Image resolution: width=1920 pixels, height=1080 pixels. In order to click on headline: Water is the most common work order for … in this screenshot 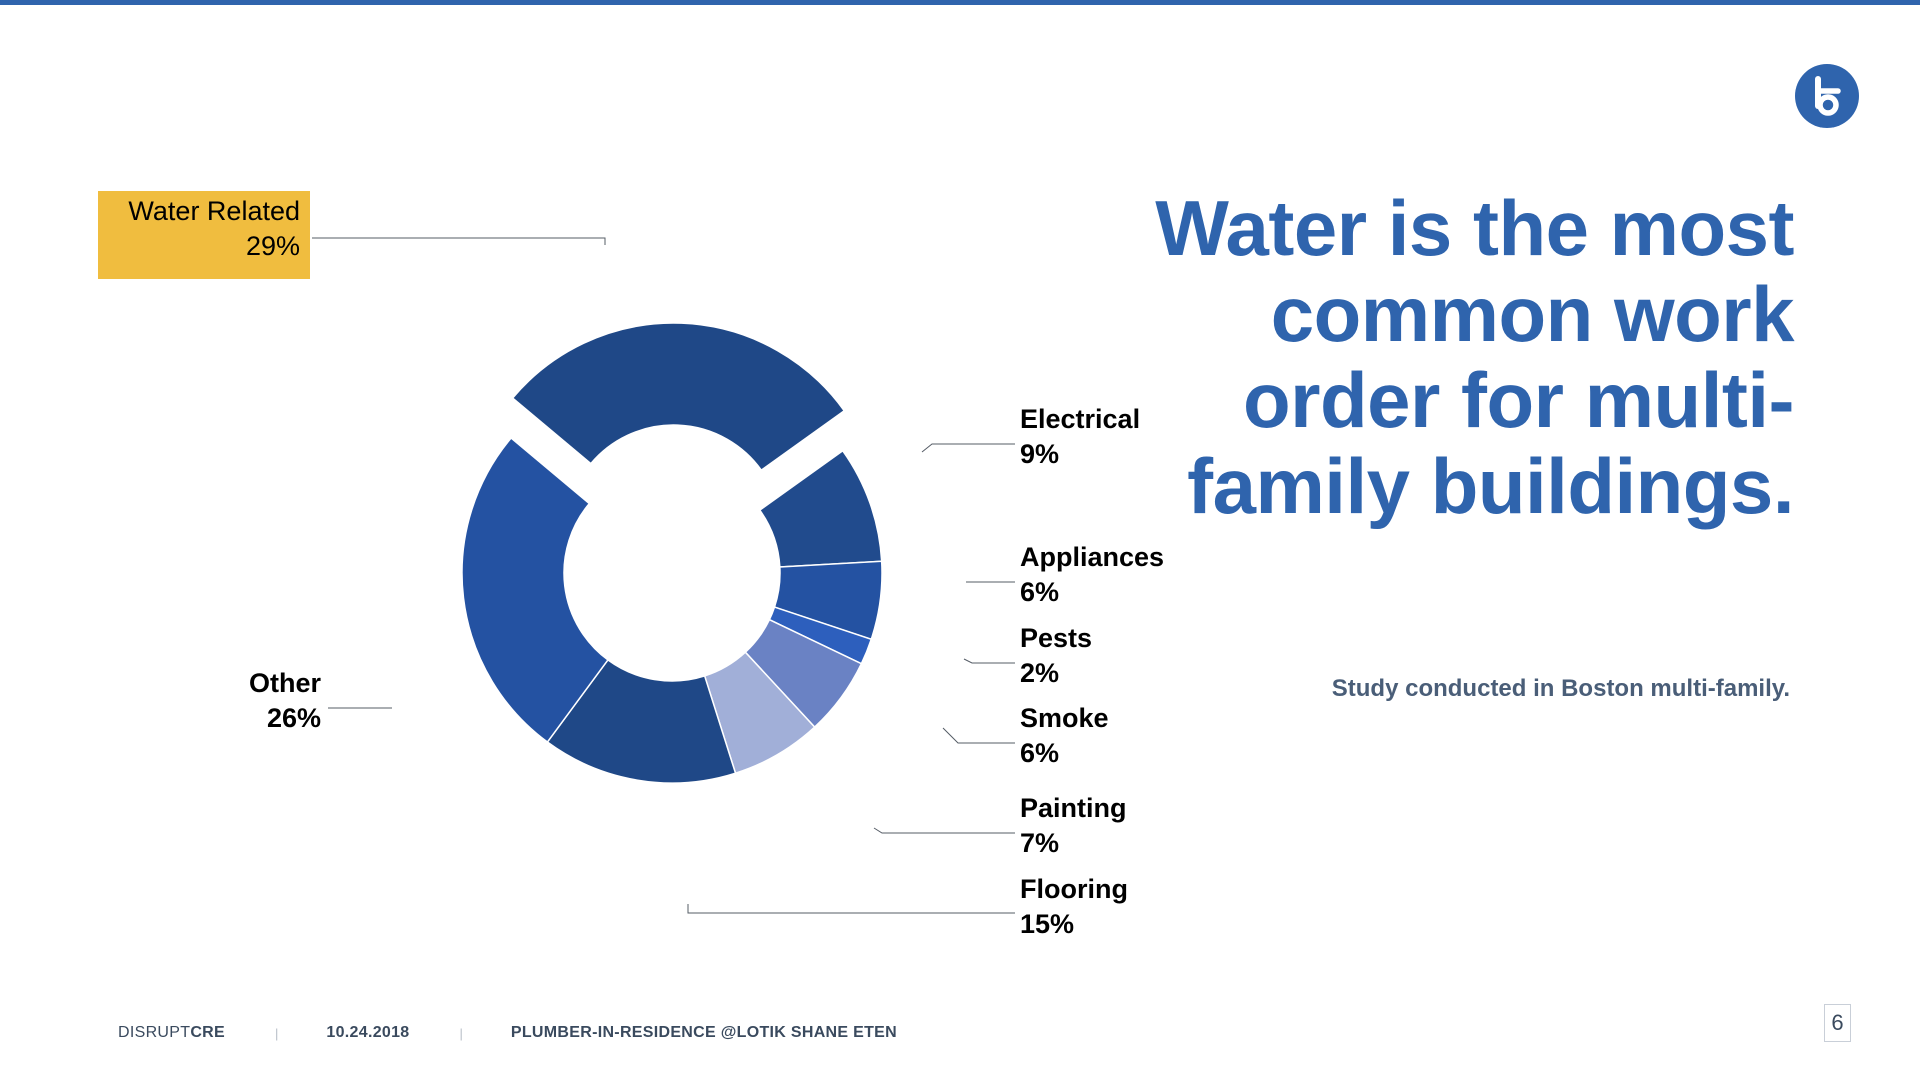, I will do `click(1474, 357)`.